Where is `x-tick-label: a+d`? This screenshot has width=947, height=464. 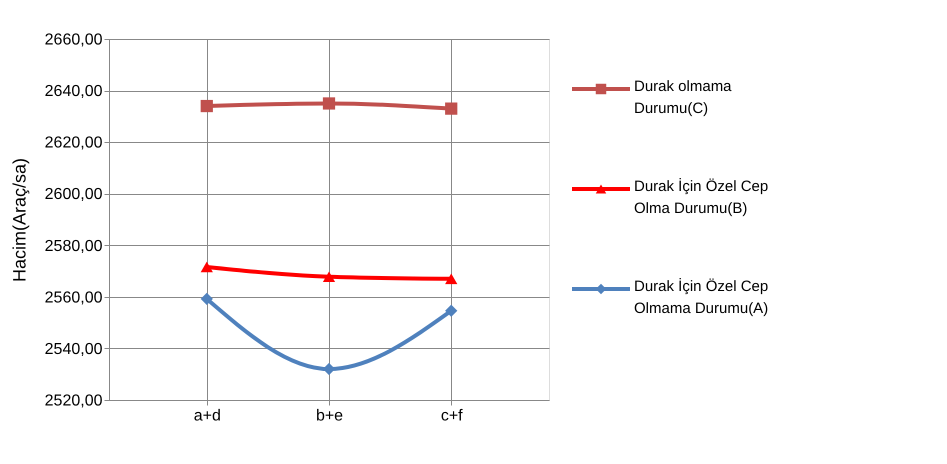 x-tick-label: a+d is located at coordinates (207, 416).